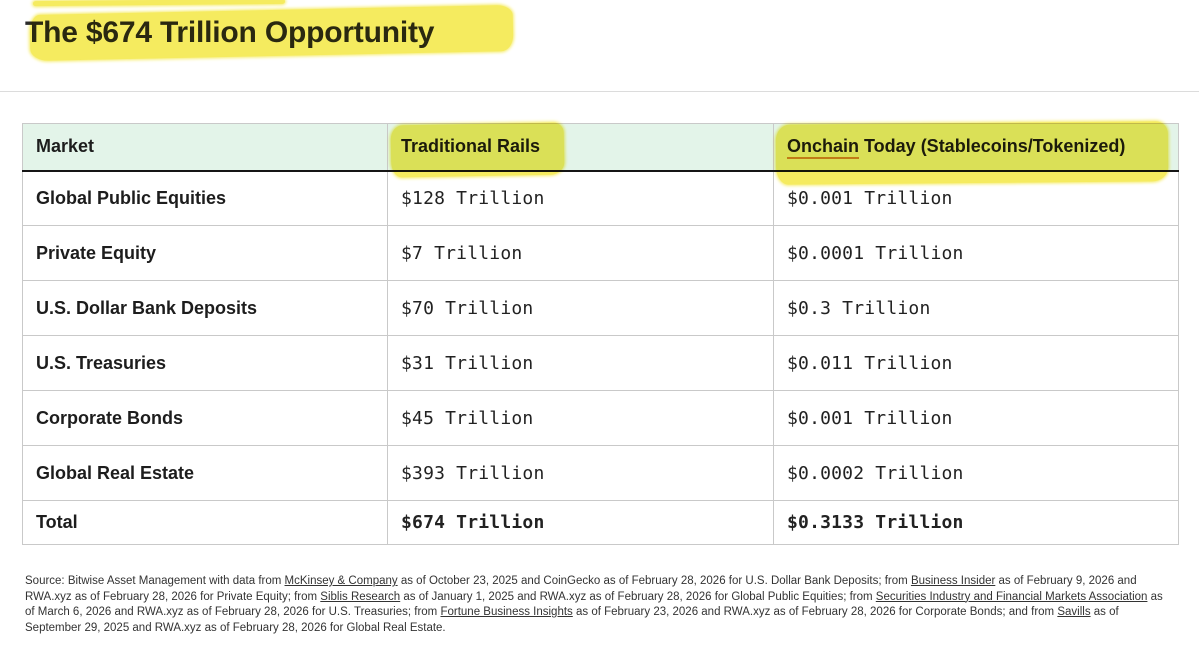  Describe the element at coordinates (599, 91) in the screenshot. I see `divider` at that location.